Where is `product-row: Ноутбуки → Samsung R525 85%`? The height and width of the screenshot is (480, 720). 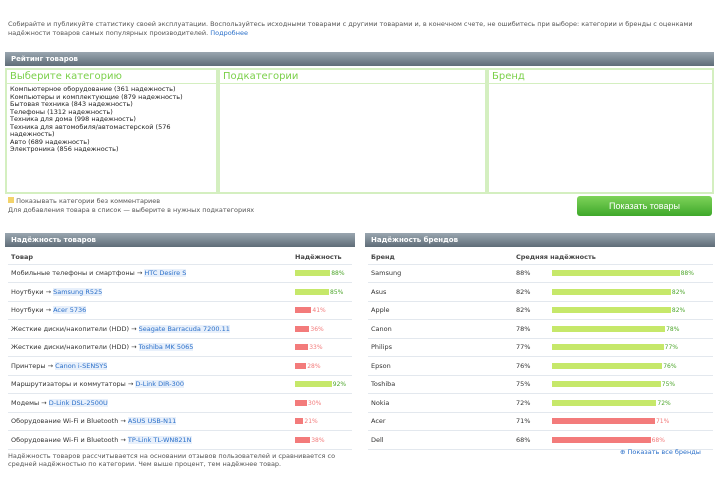
product-row: Ноутбуки → Samsung R525 85% is located at coordinates (180, 292).